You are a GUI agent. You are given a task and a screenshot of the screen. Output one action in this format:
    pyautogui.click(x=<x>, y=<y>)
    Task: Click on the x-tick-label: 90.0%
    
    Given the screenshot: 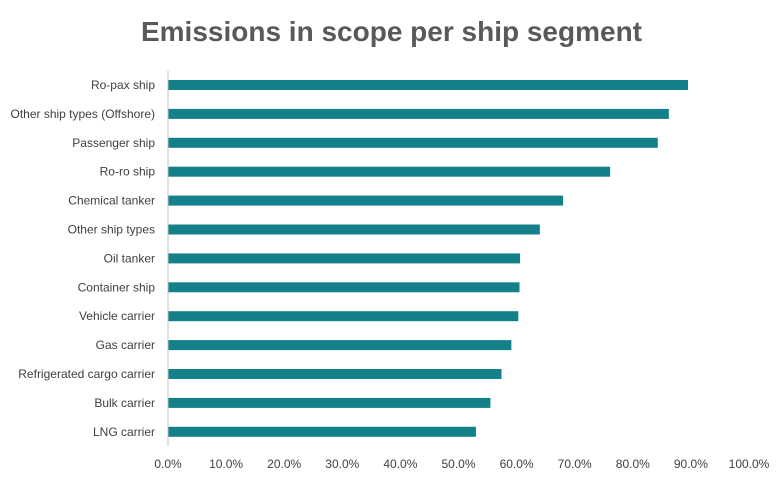 What is the action you would take?
    pyautogui.click(x=691, y=464)
    